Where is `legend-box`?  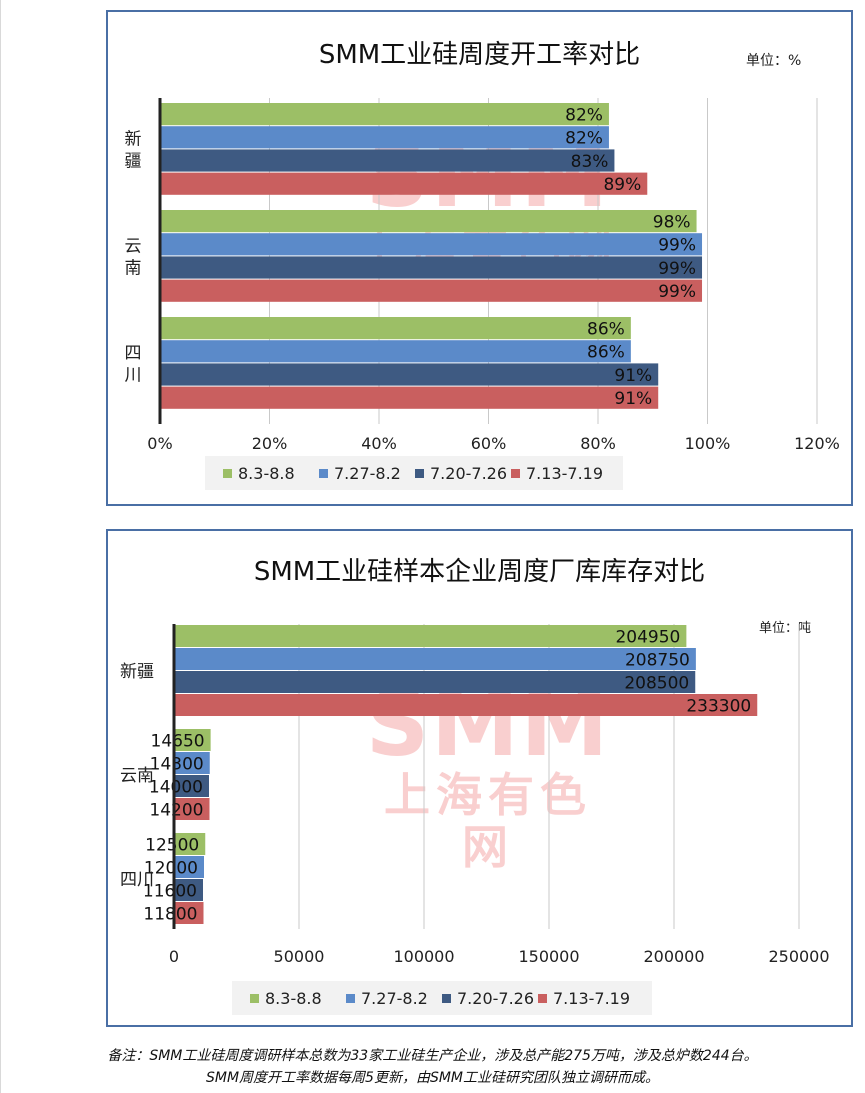 legend-box is located at coordinates (414, 473).